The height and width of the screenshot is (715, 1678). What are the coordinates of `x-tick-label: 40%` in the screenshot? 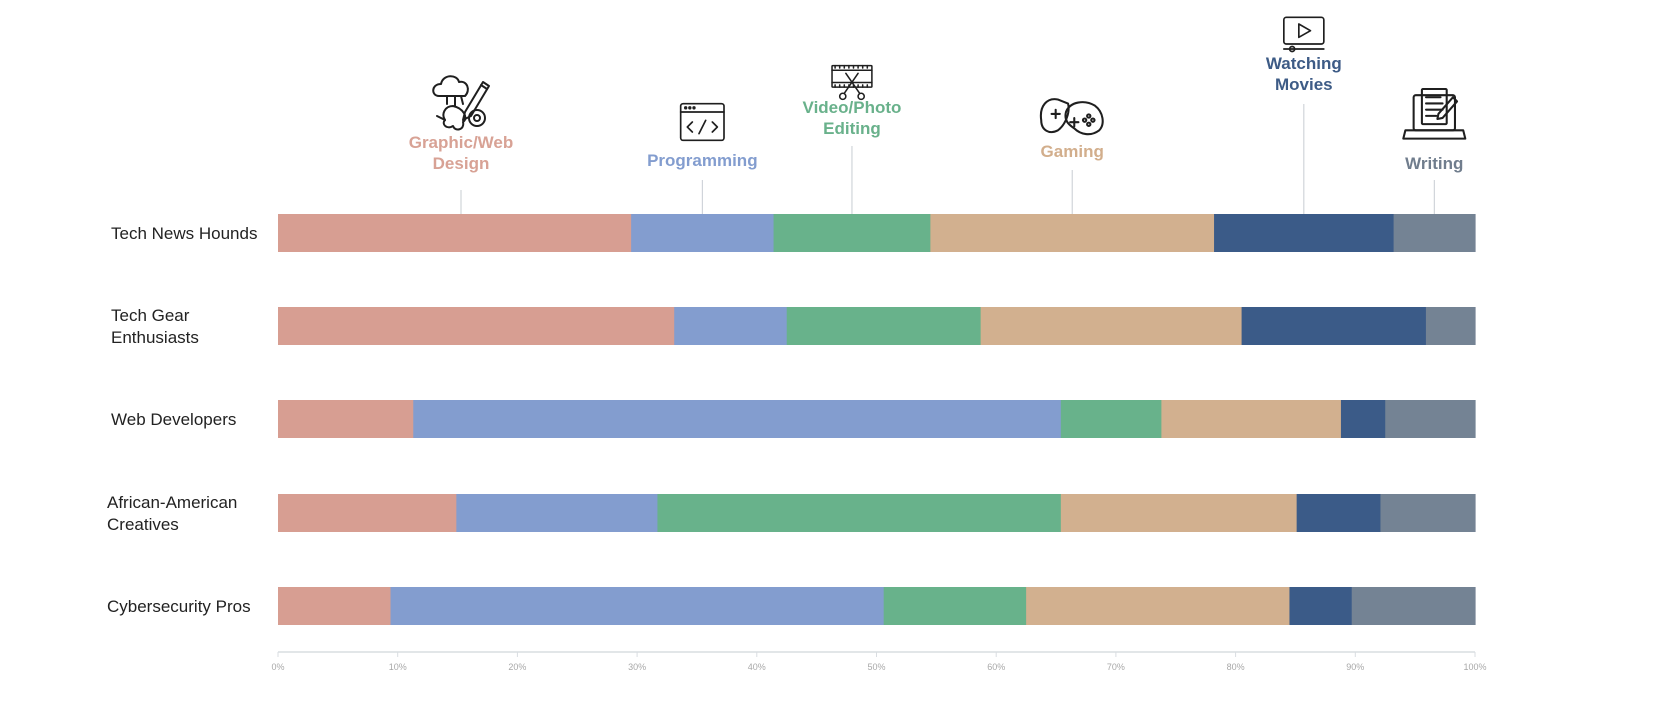 It's located at (757, 667).